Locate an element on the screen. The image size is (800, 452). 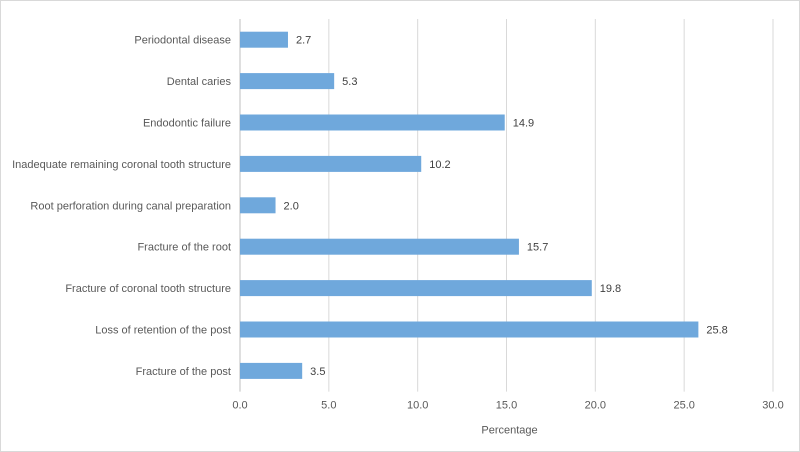
x-tick-label: 30.0 is located at coordinates (772, 406).